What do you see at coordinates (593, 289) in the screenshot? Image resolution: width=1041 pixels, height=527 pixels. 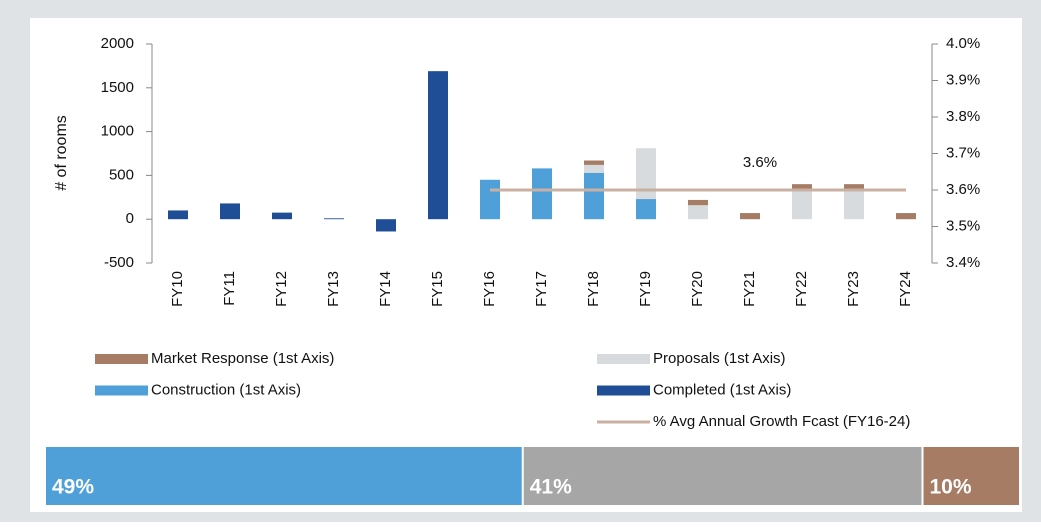 I see `x-tick-label: FY18` at bounding box center [593, 289].